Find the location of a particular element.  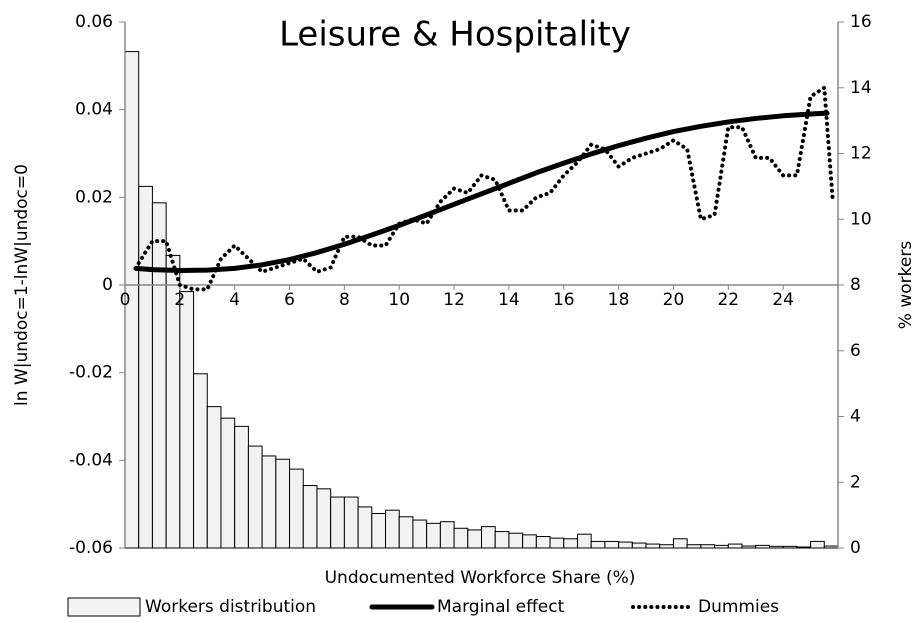

x-tick-label: 2 is located at coordinates (179, 300).